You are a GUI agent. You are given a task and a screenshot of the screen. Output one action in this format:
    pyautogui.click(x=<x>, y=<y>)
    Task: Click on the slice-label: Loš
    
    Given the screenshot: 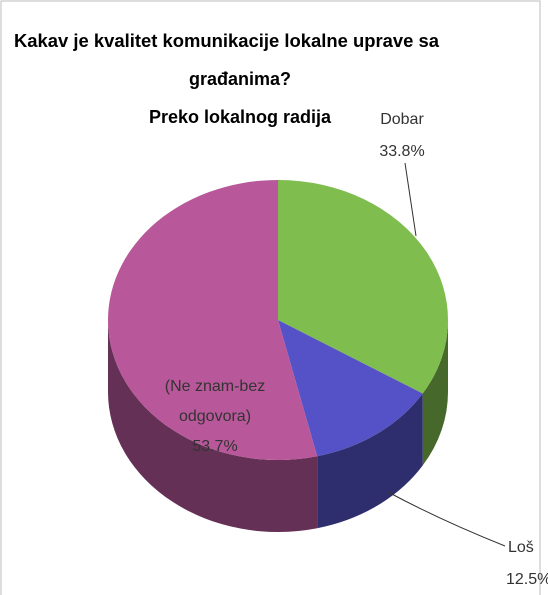 What is the action you would take?
    pyautogui.click(x=521, y=547)
    